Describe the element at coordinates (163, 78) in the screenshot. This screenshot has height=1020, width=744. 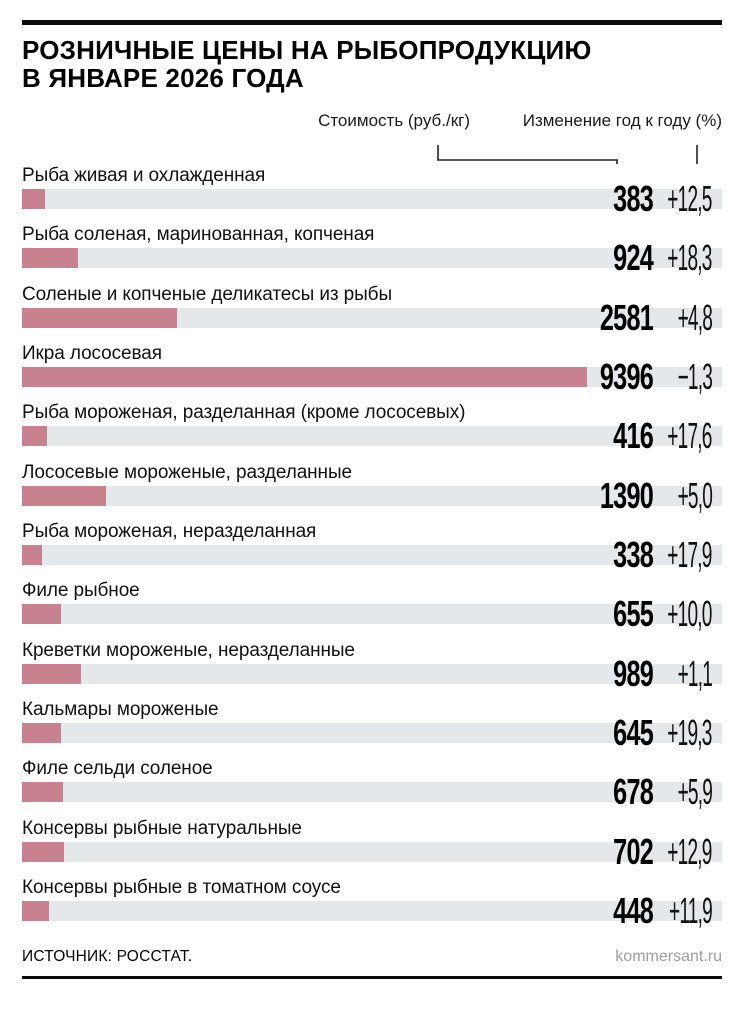
I see `page-title-line2: В ЯНВАРЕ 2026 ГОДА` at that location.